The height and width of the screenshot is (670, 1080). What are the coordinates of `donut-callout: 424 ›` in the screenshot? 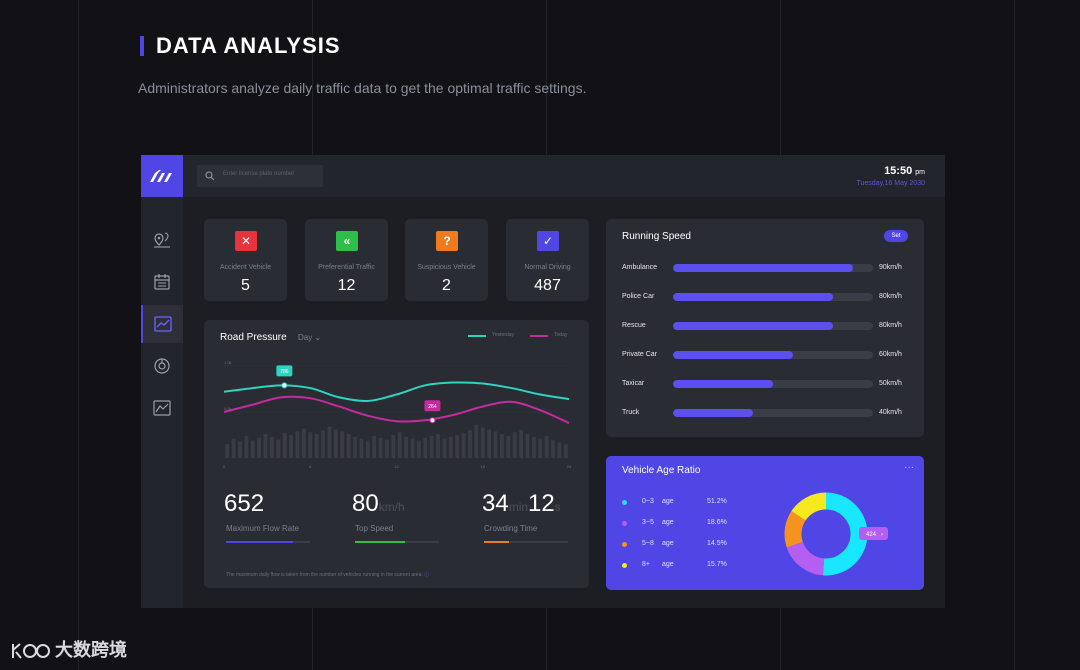 It's located at (873, 533).